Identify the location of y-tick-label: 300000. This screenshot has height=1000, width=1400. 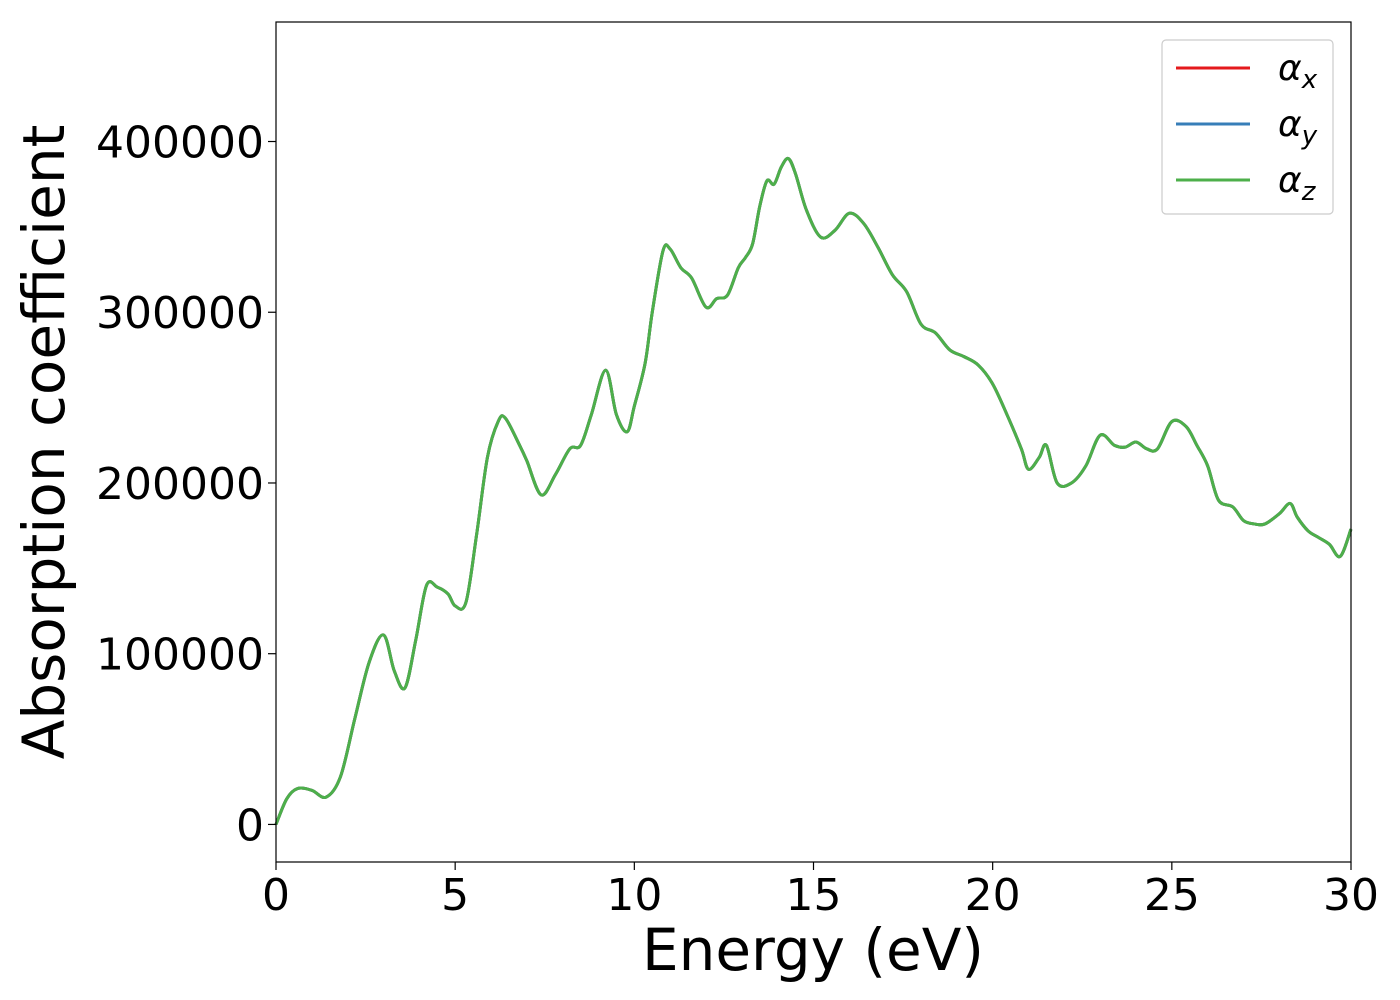
(180, 313).